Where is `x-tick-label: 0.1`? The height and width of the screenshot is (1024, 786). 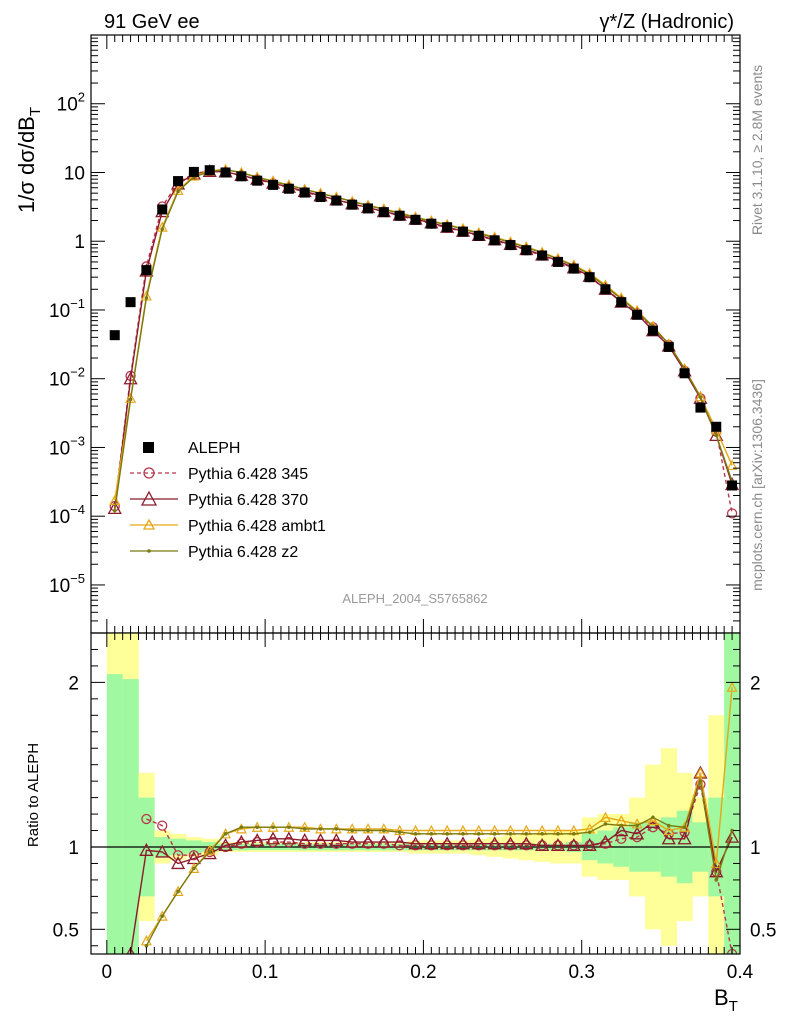
x-tick-label: 0.1 is located at coordinates (265, 972).